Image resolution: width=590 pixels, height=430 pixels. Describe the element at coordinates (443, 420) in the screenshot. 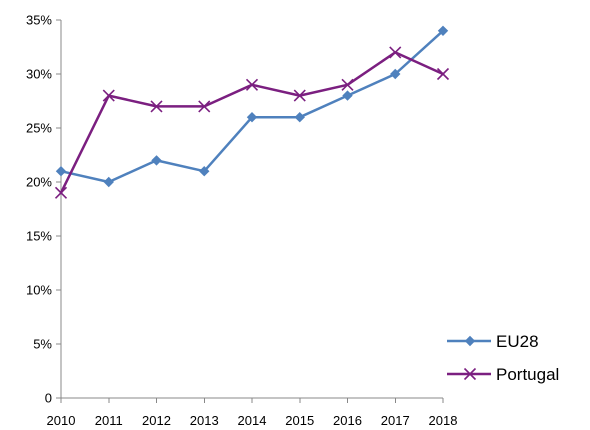

I see `x-tick-label: 2018` at that location.